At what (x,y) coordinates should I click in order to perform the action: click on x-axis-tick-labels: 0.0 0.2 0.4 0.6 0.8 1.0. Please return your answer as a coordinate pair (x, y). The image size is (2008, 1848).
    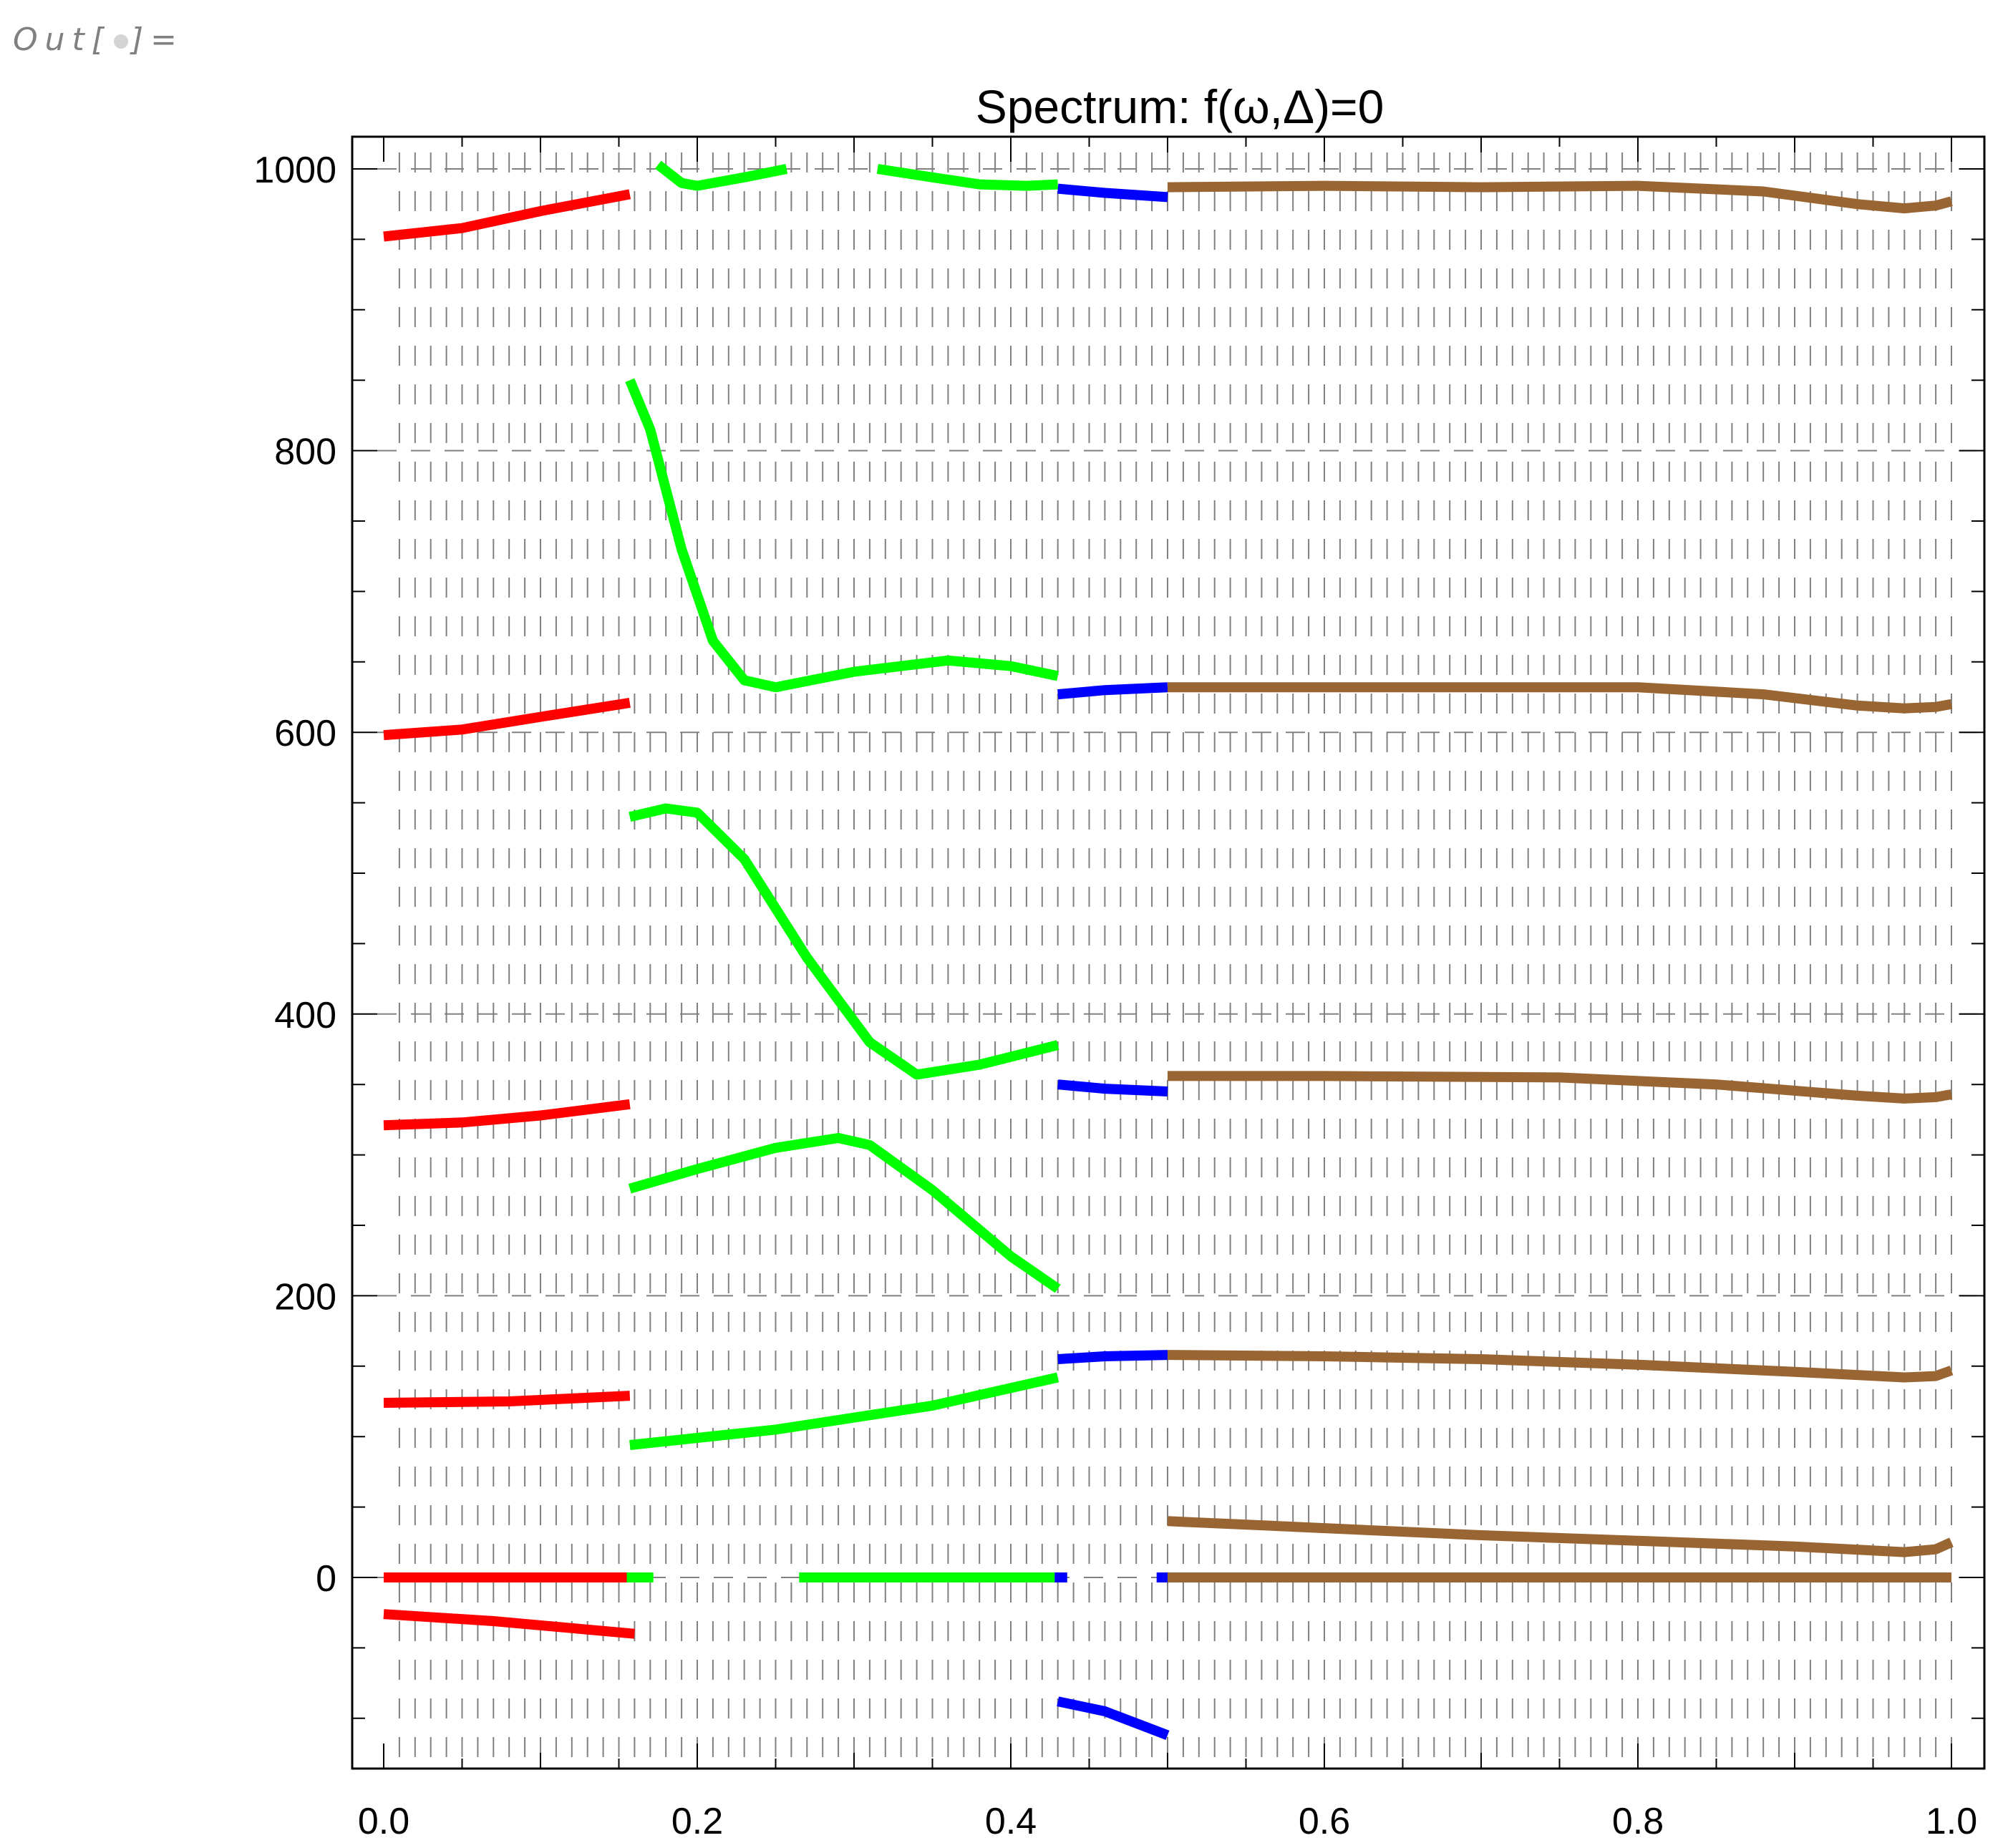
    Looking at the image, I should click on (1167, 1821).